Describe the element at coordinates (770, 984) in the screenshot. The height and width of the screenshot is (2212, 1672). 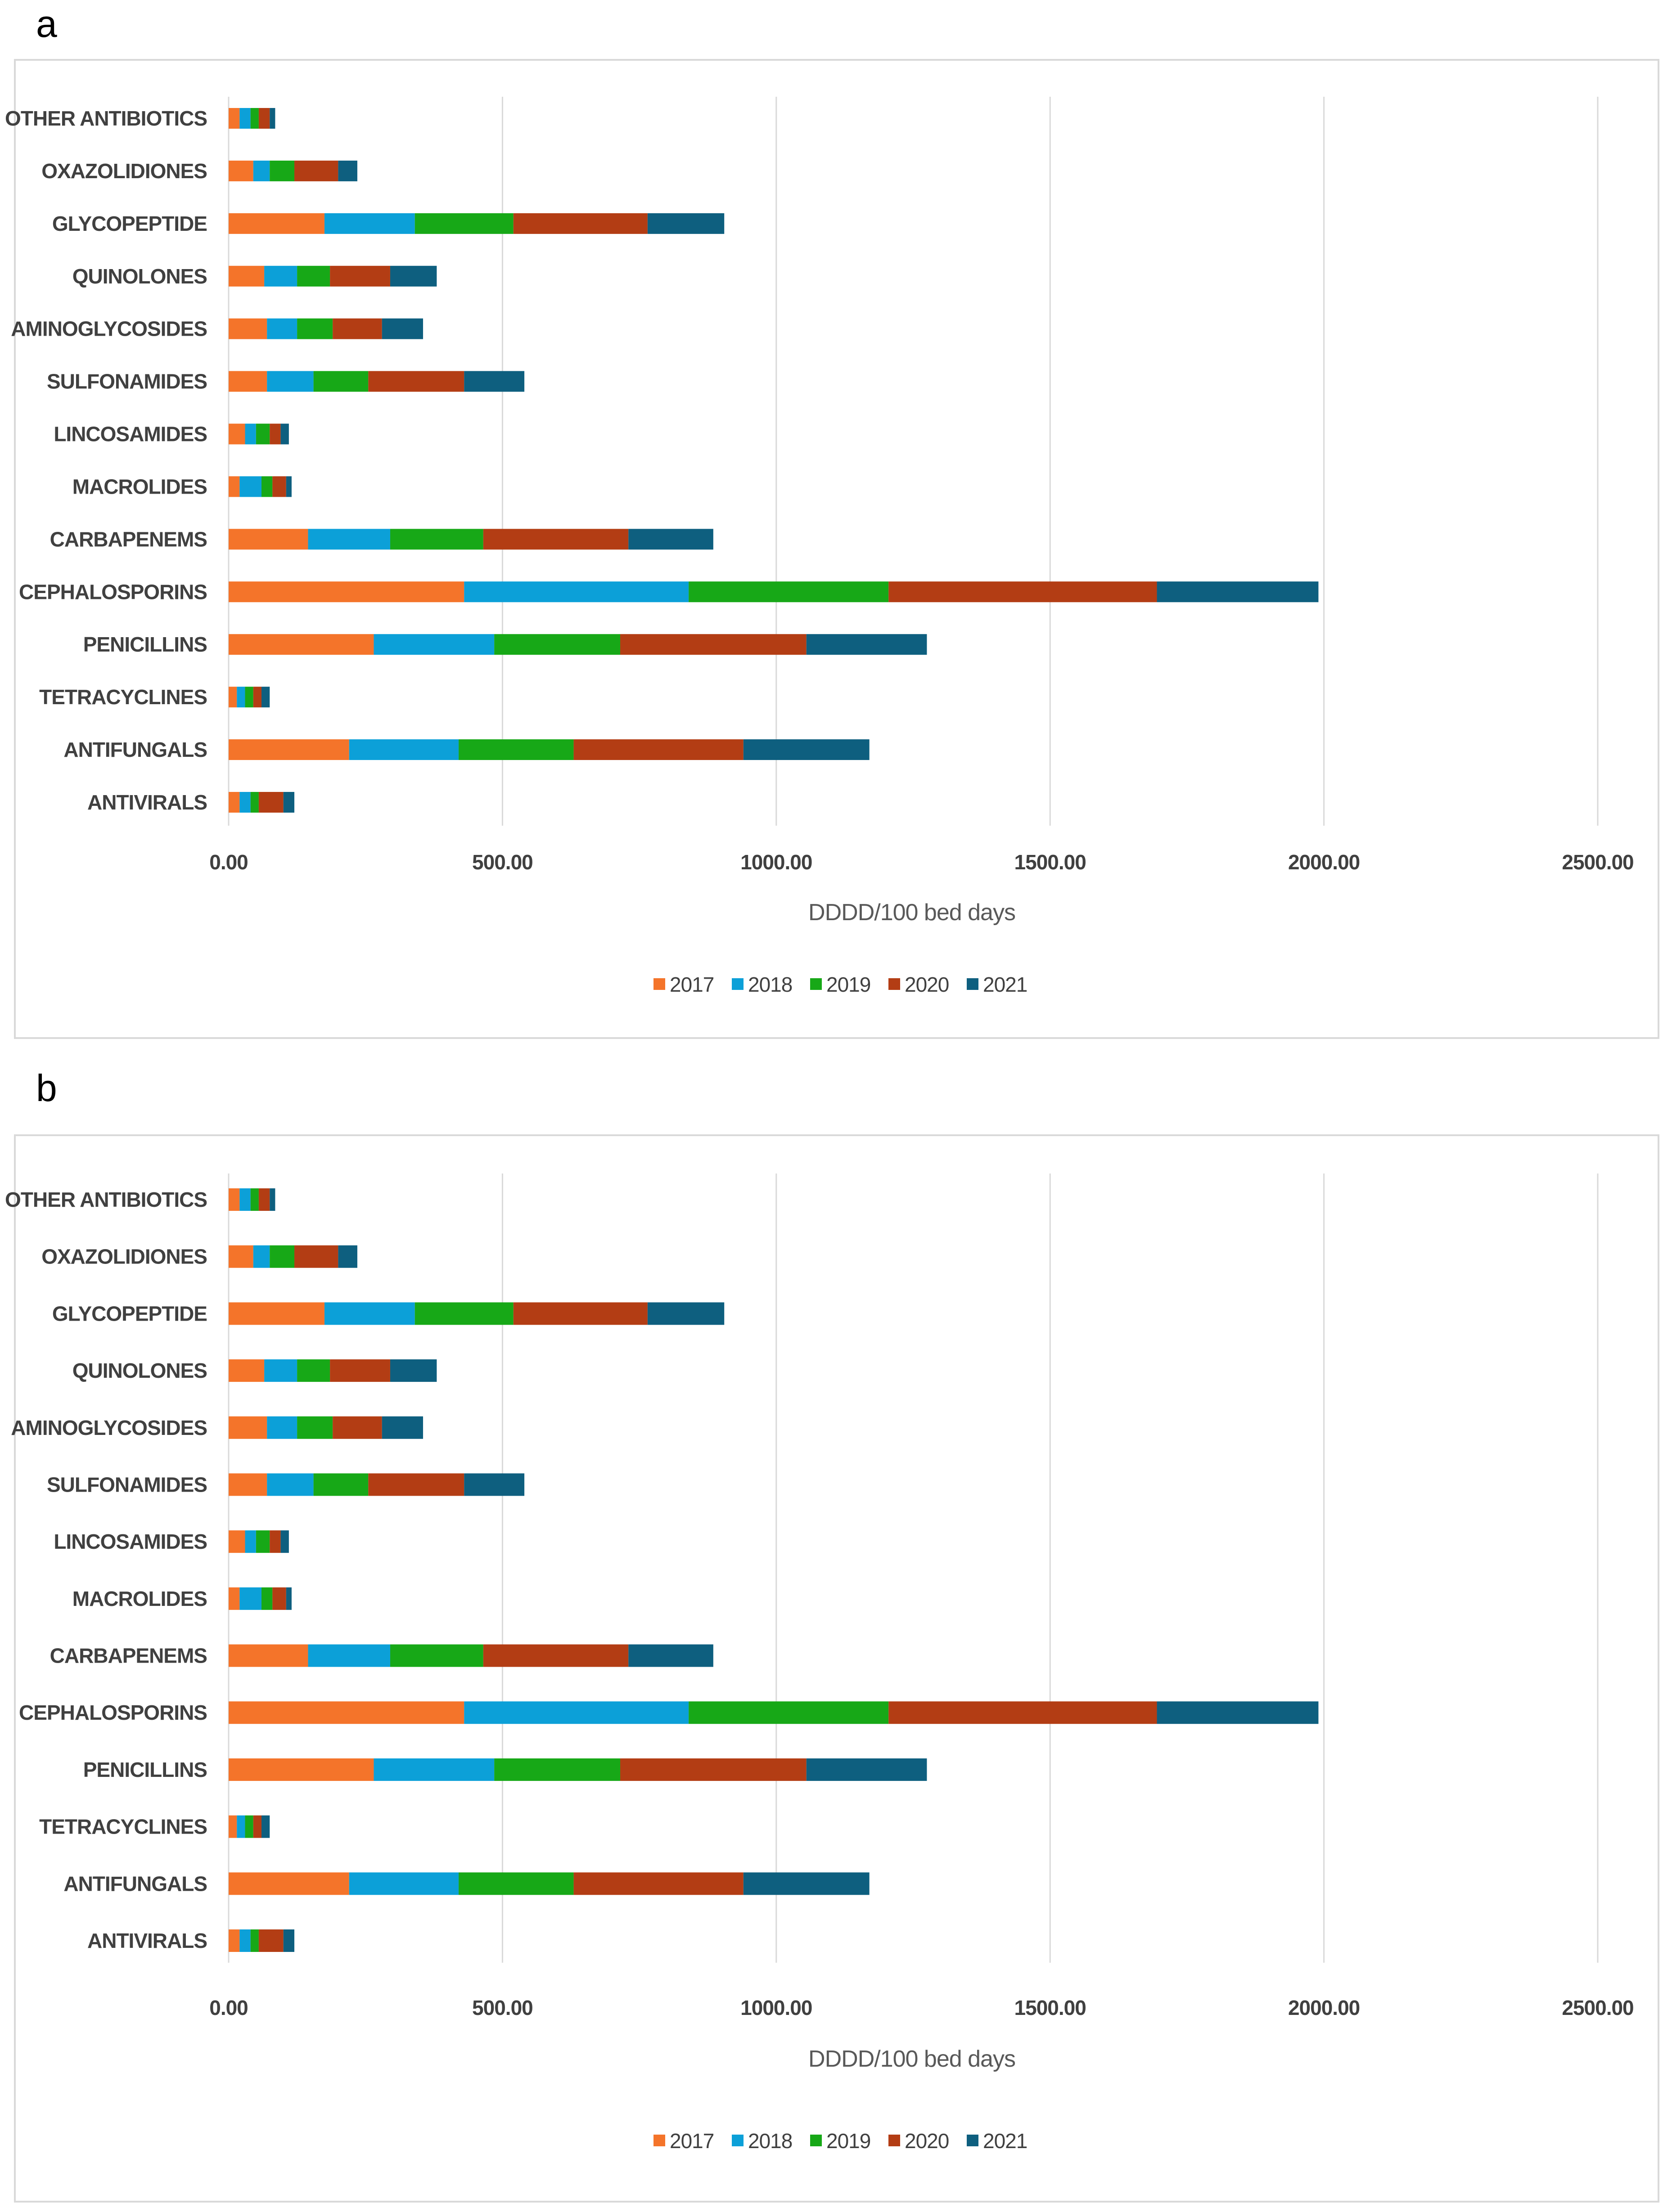
I see `panel-a-legend-label-2018: 2018` at that location.